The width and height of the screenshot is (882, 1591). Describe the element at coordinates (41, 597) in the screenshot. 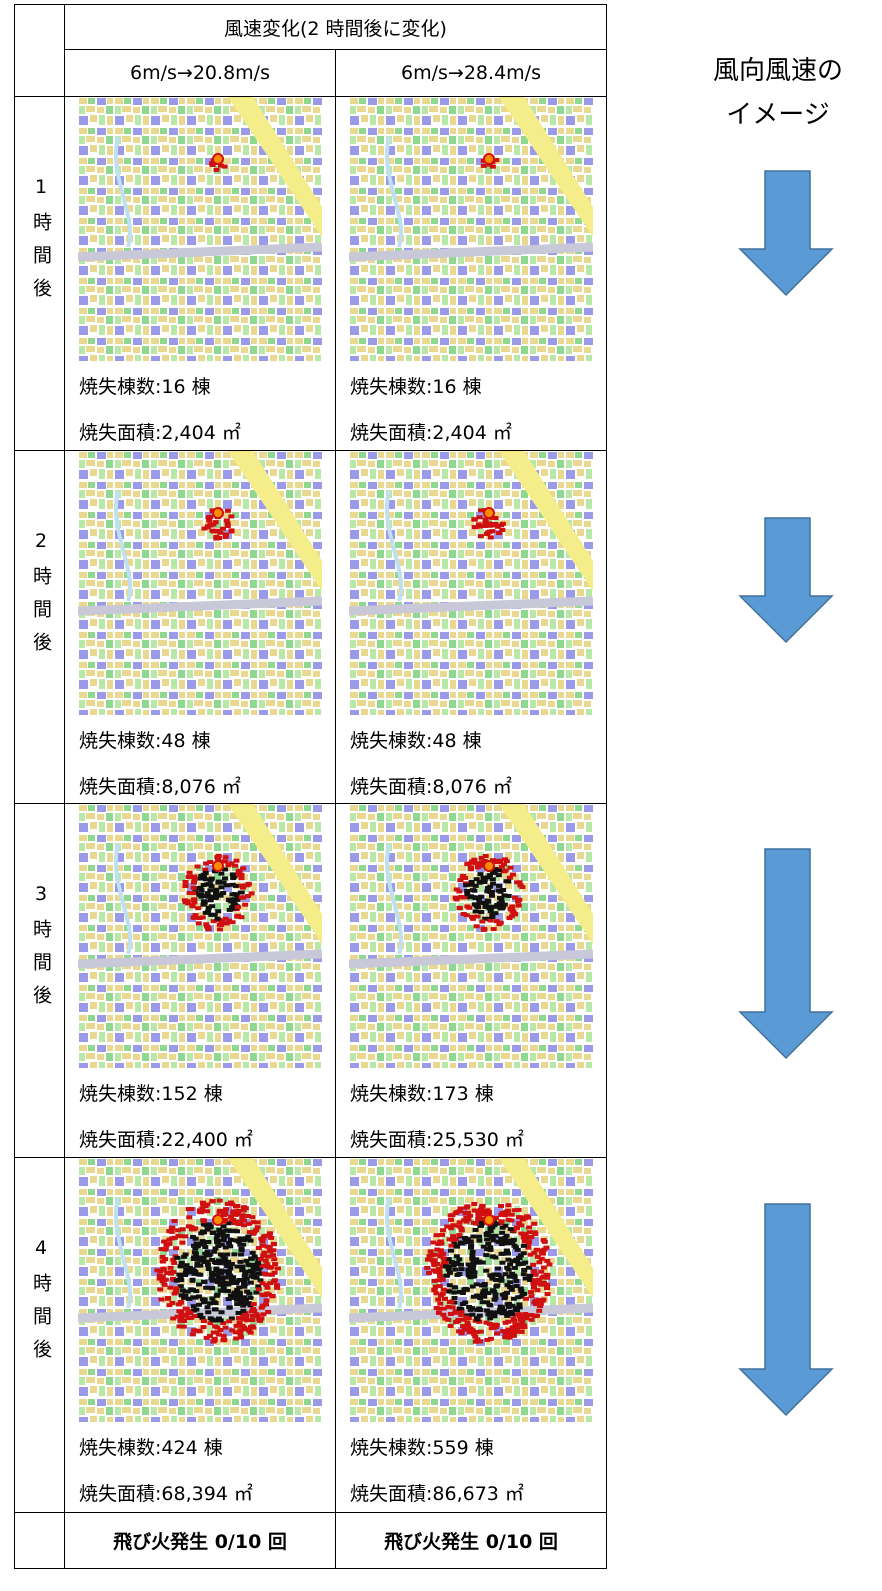

I see `row-label: 2時間後` at that location.